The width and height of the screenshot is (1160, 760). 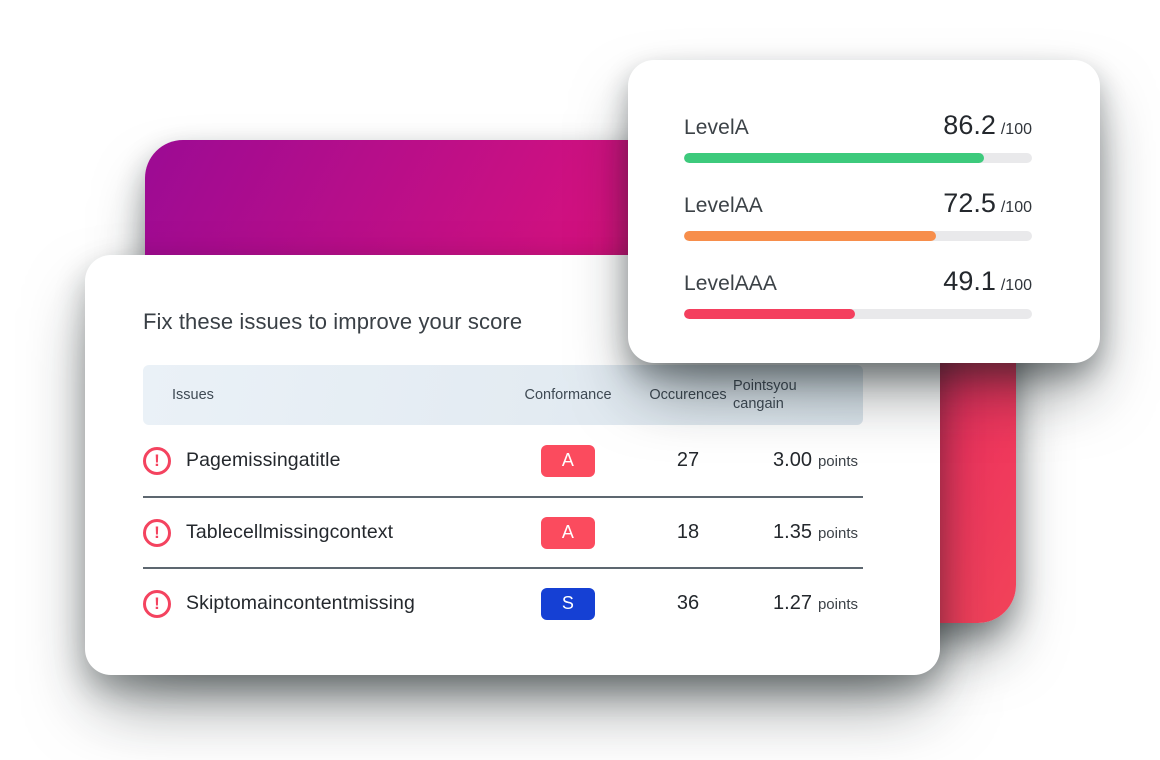 I want to click on score-row-level-aaa: LevelAAA 49.1/100, so click(x=858, y=292).